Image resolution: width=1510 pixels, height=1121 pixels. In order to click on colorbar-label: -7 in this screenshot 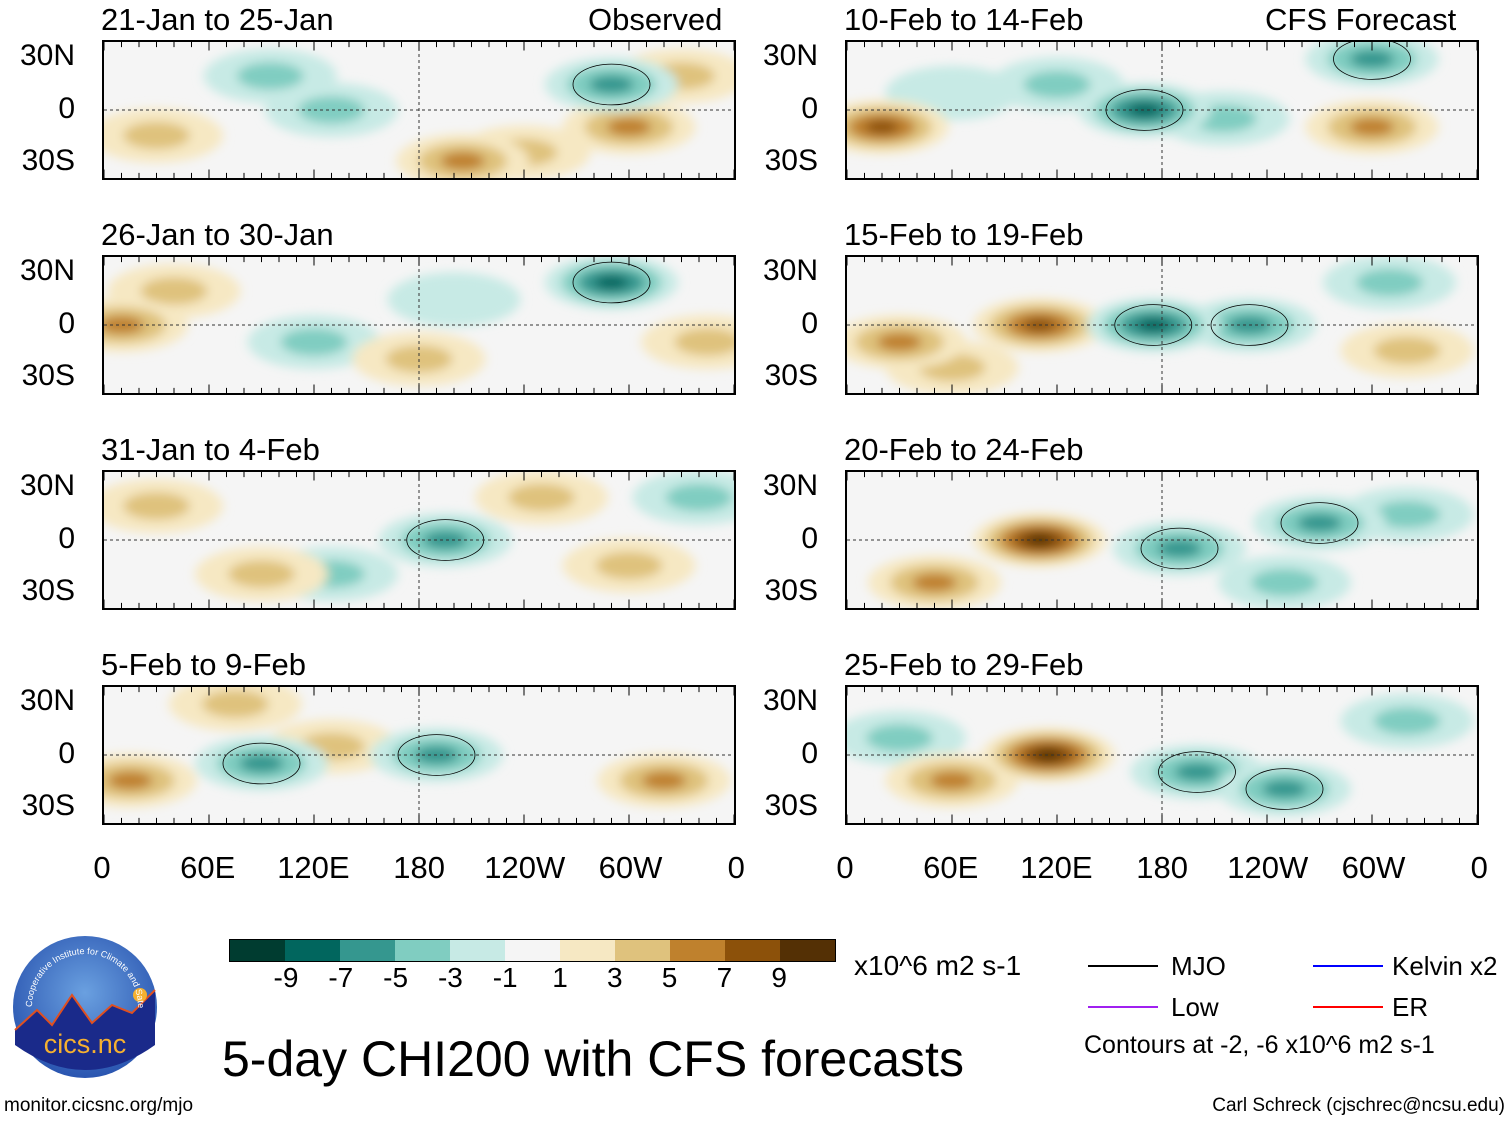, I will do `click(341, 977)`.